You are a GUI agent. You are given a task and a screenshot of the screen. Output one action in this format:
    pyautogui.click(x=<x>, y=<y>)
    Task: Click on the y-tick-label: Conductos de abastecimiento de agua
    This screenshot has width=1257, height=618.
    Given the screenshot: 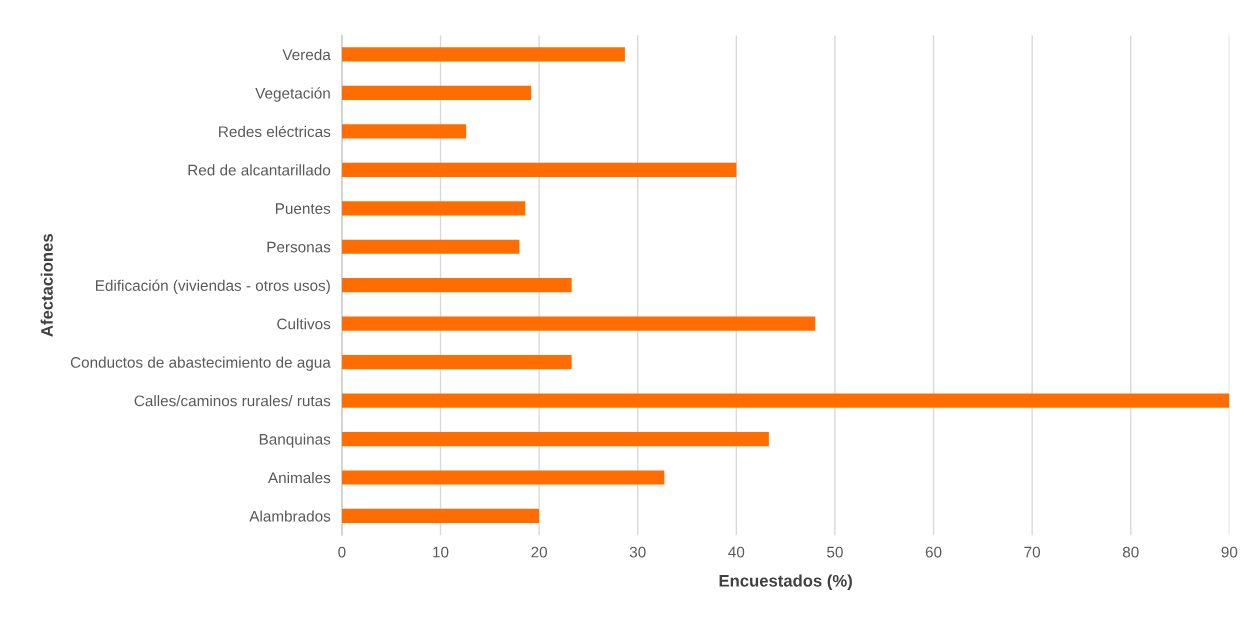 What is the action you would take?
    pyautogui.click(x=200, y=363)
    